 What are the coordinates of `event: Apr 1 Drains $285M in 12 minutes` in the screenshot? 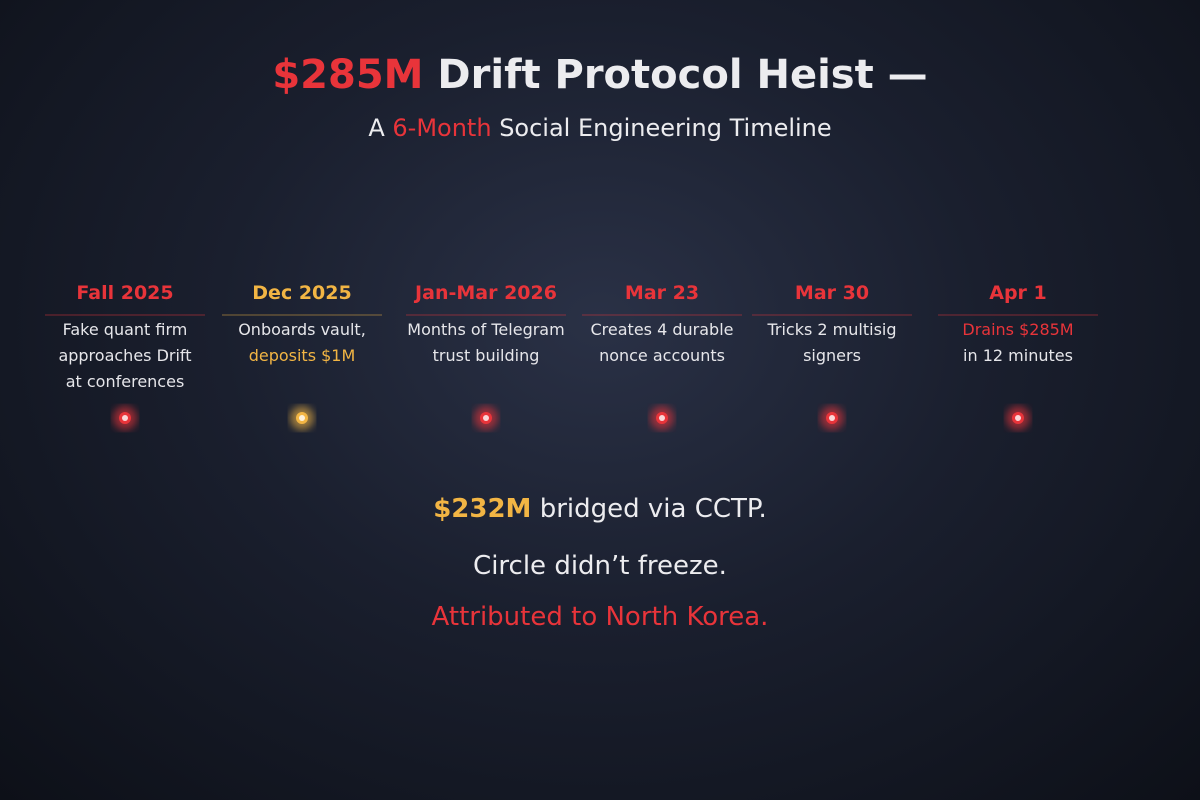 It's located at (1018, 325).